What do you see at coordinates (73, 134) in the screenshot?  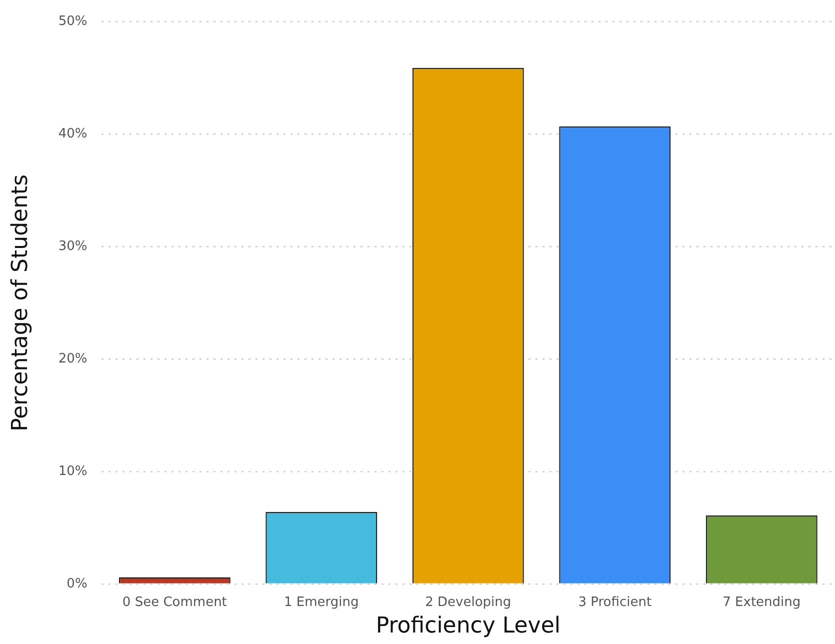 I see `y-tick-label: 40%` at bounding box center [73, 134].